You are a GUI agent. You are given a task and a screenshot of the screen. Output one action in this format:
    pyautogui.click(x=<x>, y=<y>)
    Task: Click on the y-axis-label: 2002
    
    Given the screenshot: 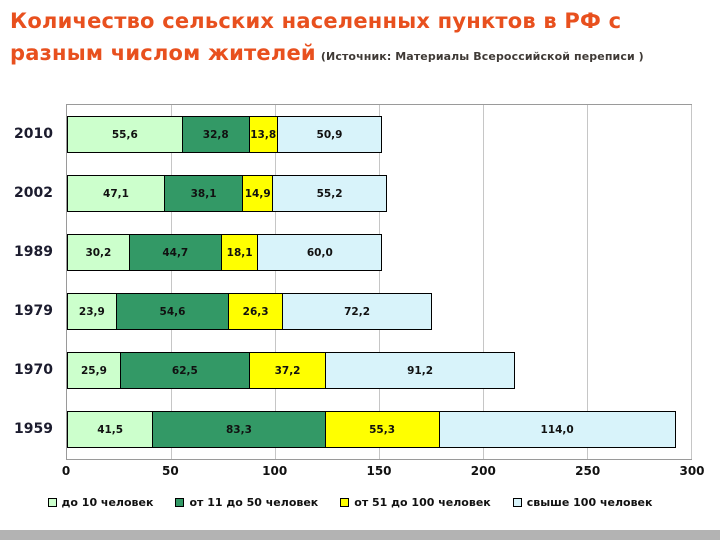 What is the action you would take?
    pyautogui.click(x=33, y=192)
    